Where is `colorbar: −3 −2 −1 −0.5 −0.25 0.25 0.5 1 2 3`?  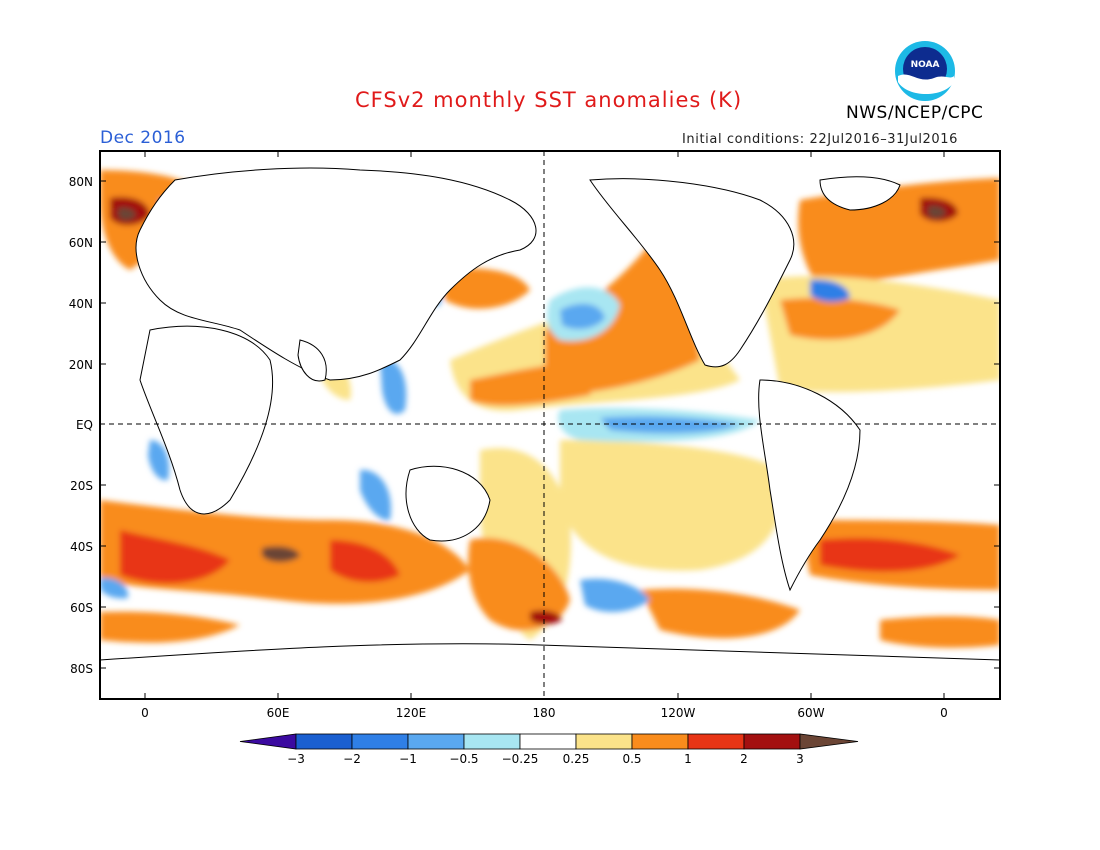 colorbar: −3 −2 −1 −0.5 −0.25 0.25 0.5 1 2 3 is located at coordinates (549, 749).